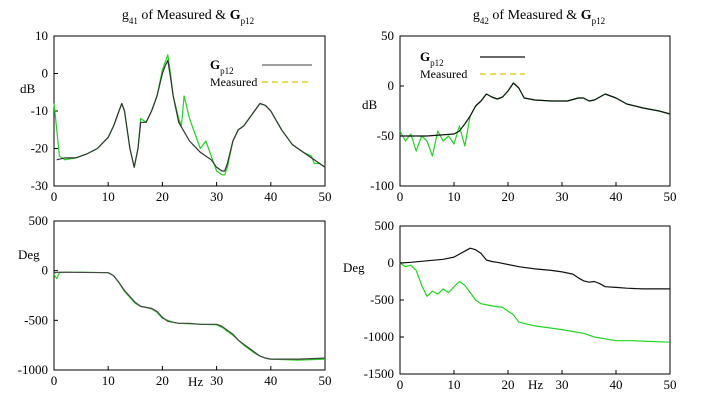  I want to click on y-tick-label: -30, so click(39, 185).